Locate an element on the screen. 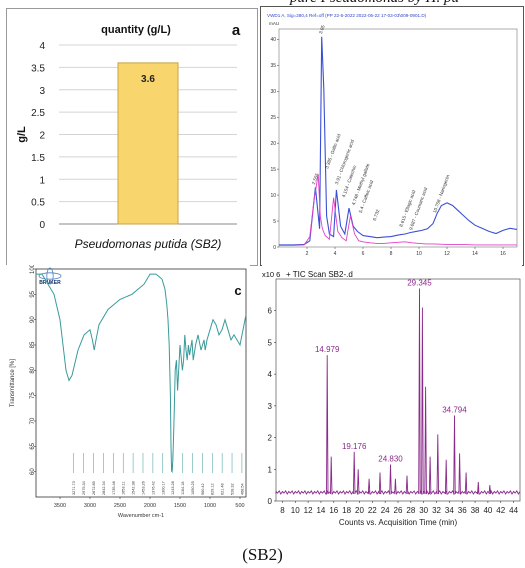  y-tick-label: 20 is located at coordinates (273, 144).